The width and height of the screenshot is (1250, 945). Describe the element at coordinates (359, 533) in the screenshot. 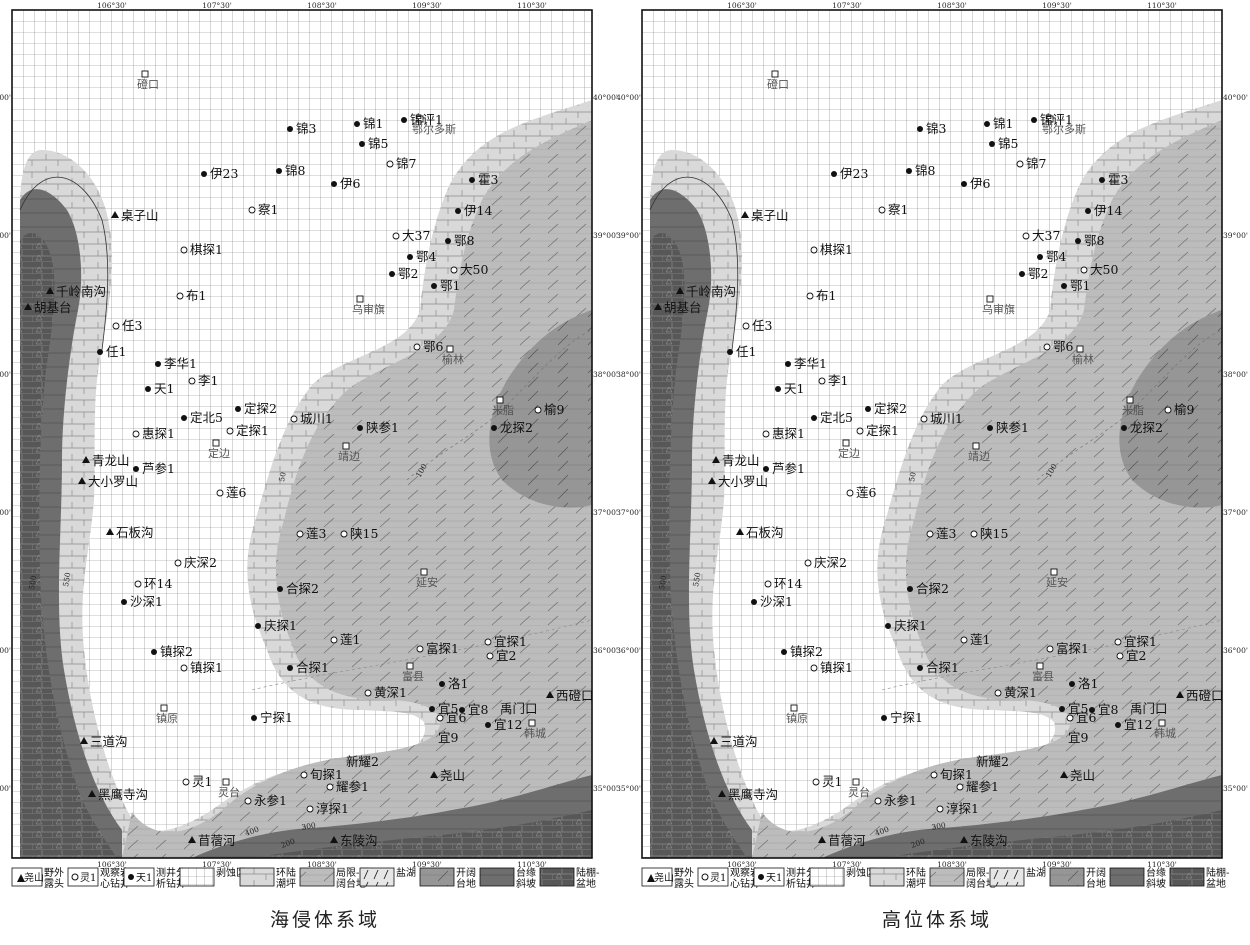

I see `map-label-shan15: 陕15` at that location.